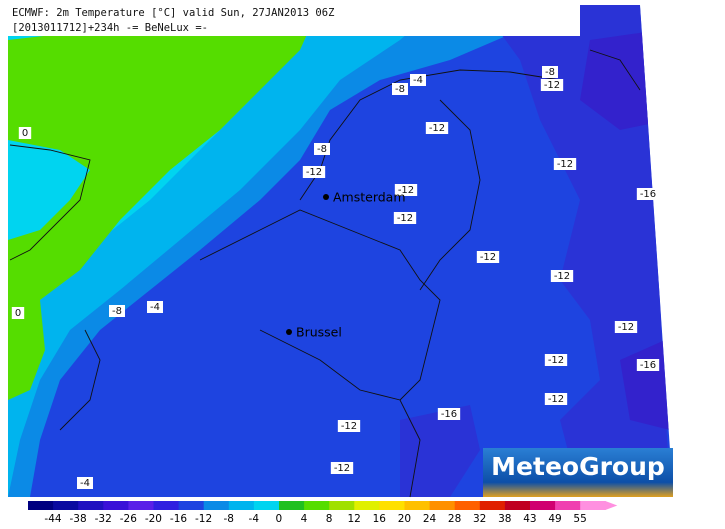 The height and width of the screenshot is (529, 725). Describe the element at coordinates (128, 519) in the screenshot. I see `colorbar-tick-label: -26` at that location.